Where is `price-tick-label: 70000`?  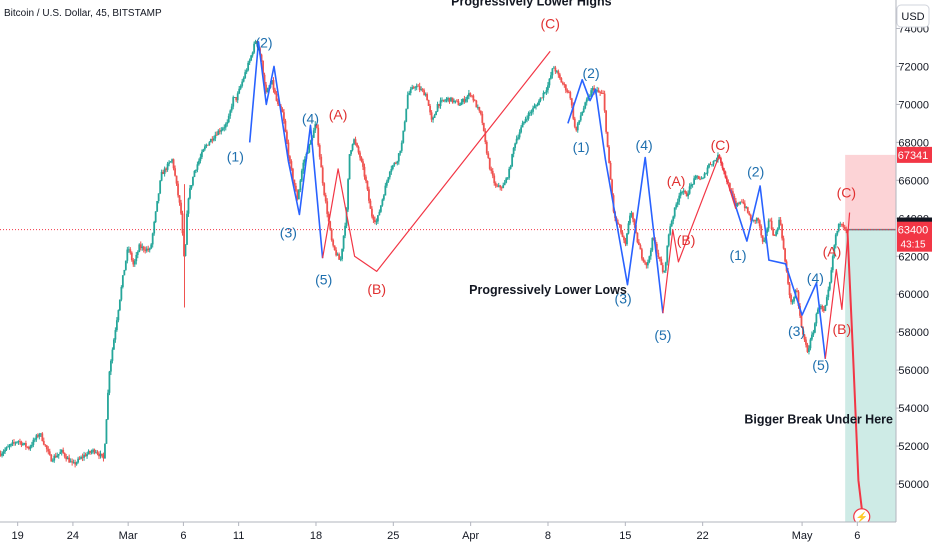 price-tick-label: 70000 is located at coordinates (913, 105).